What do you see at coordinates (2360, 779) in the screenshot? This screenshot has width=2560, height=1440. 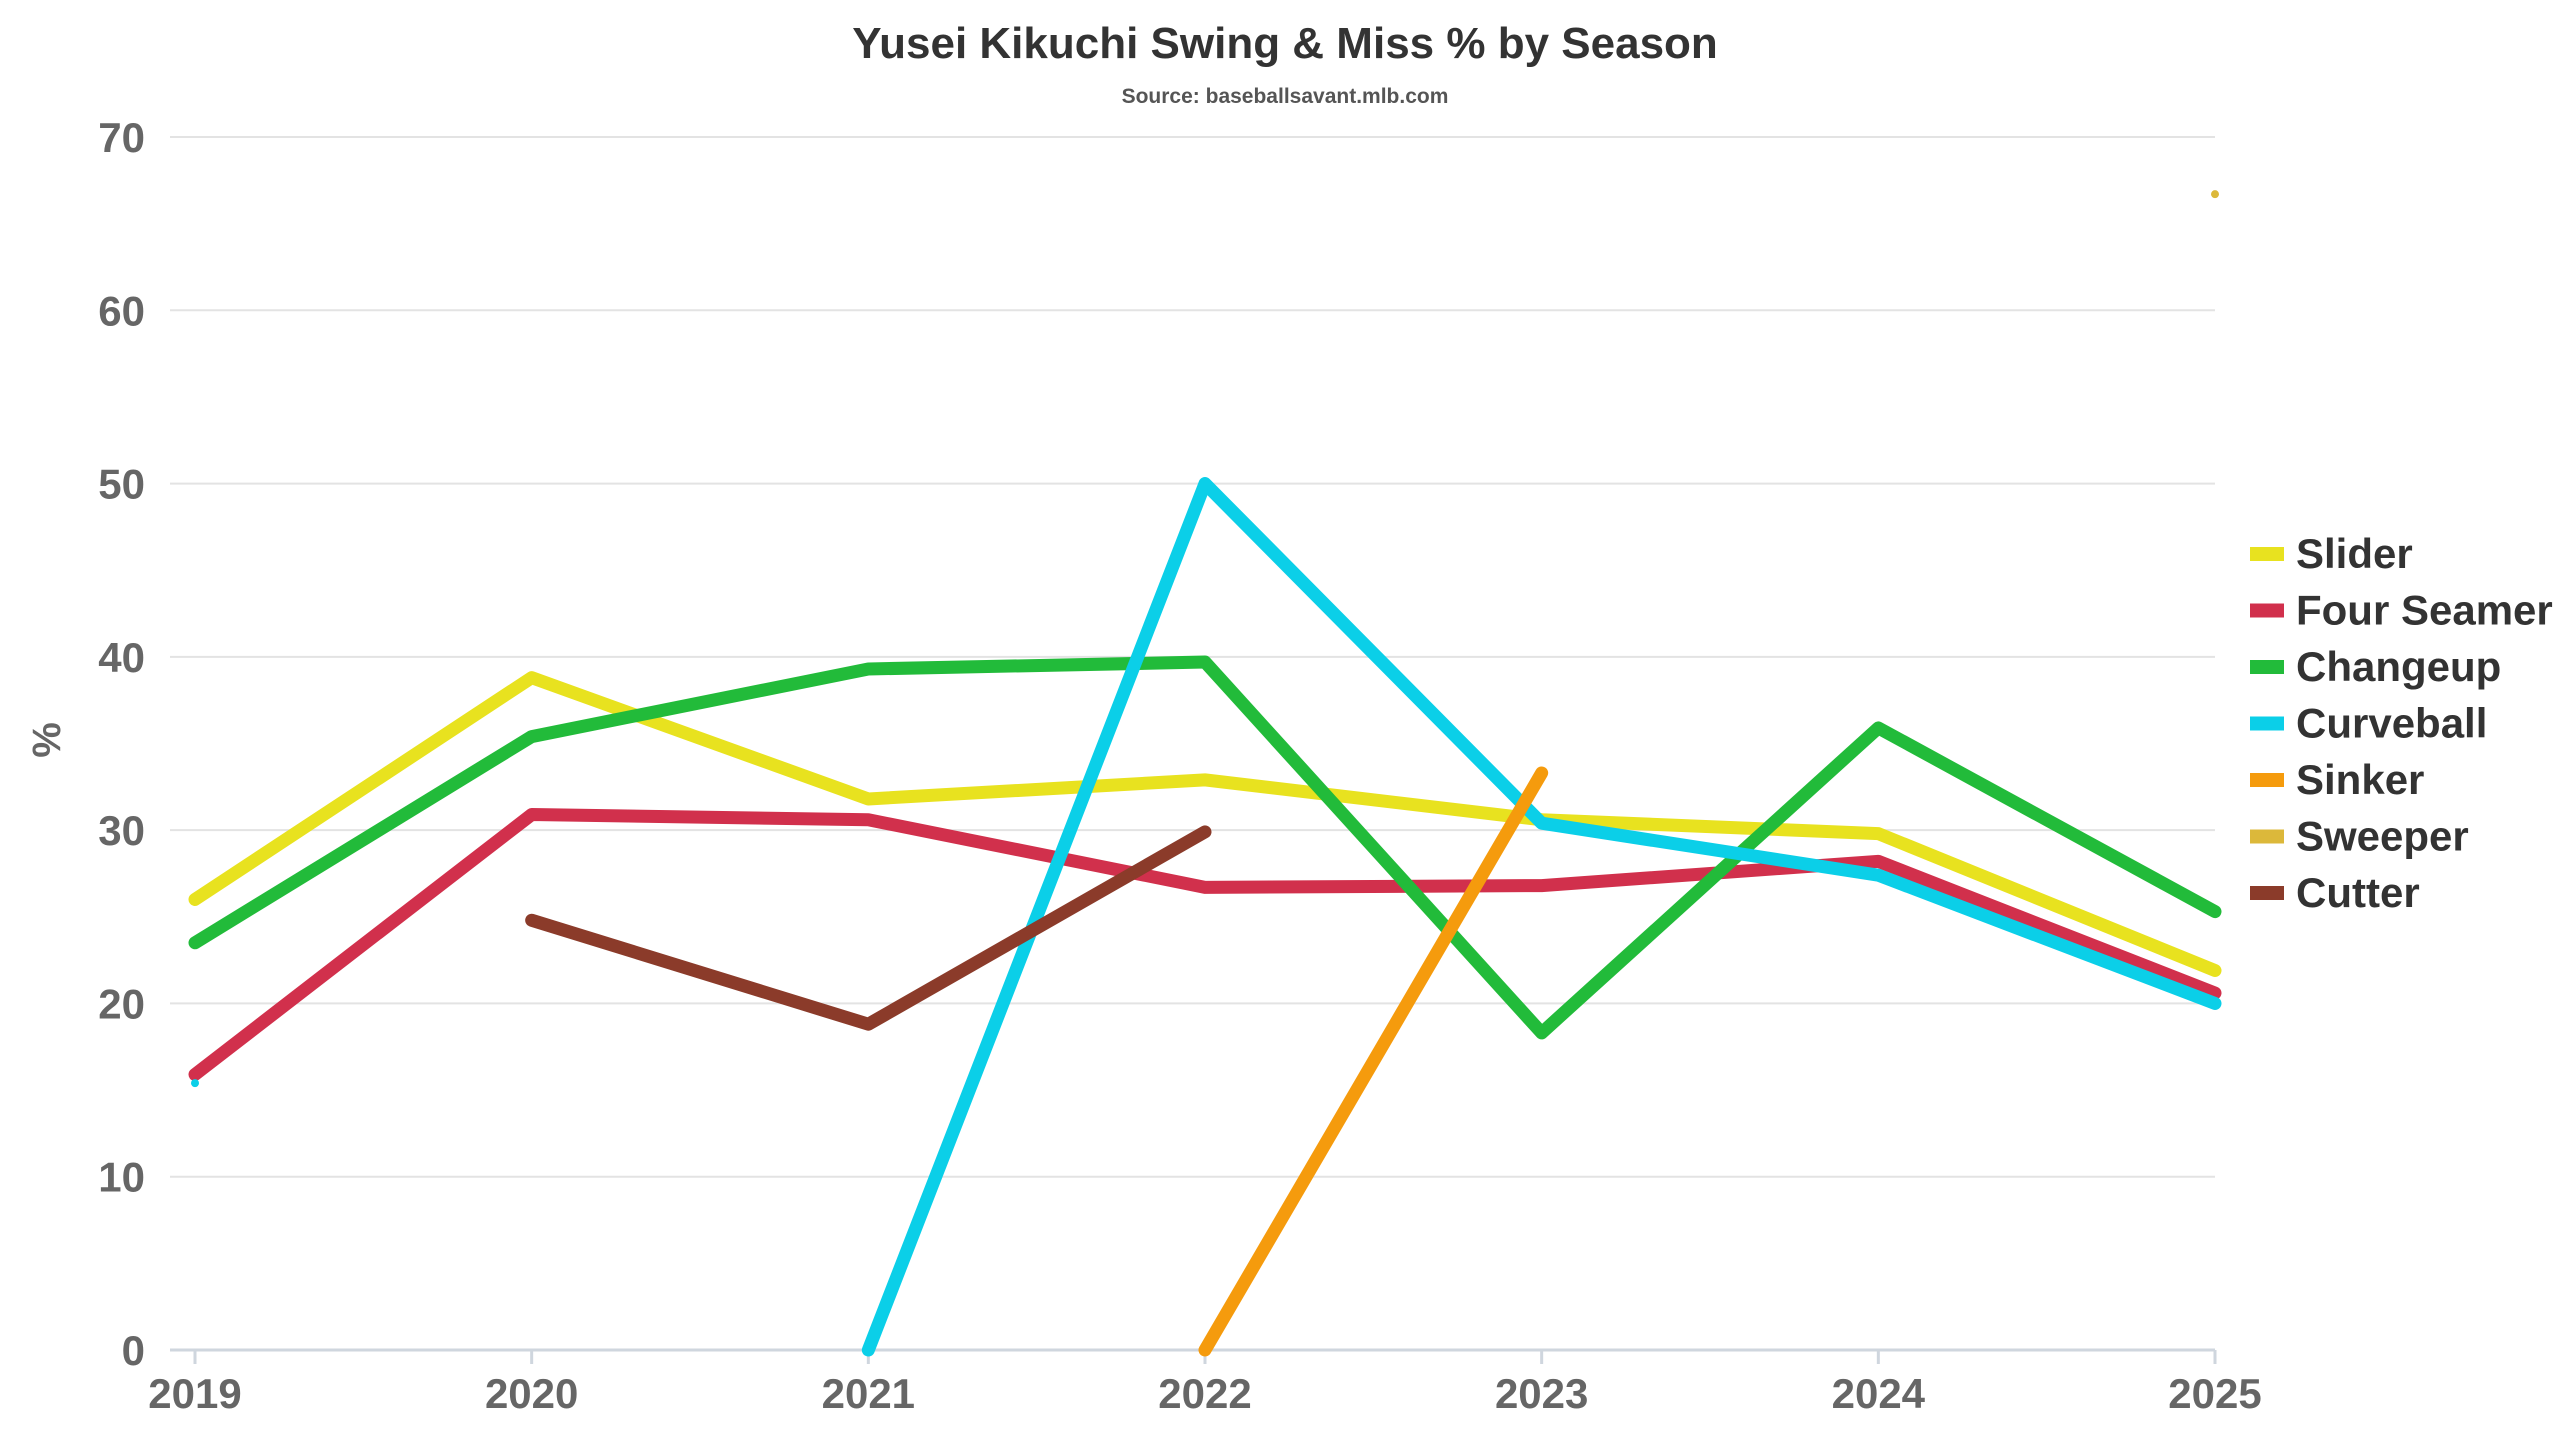 I see `legend-label: Sinker` at bounding box center [2360, 779].